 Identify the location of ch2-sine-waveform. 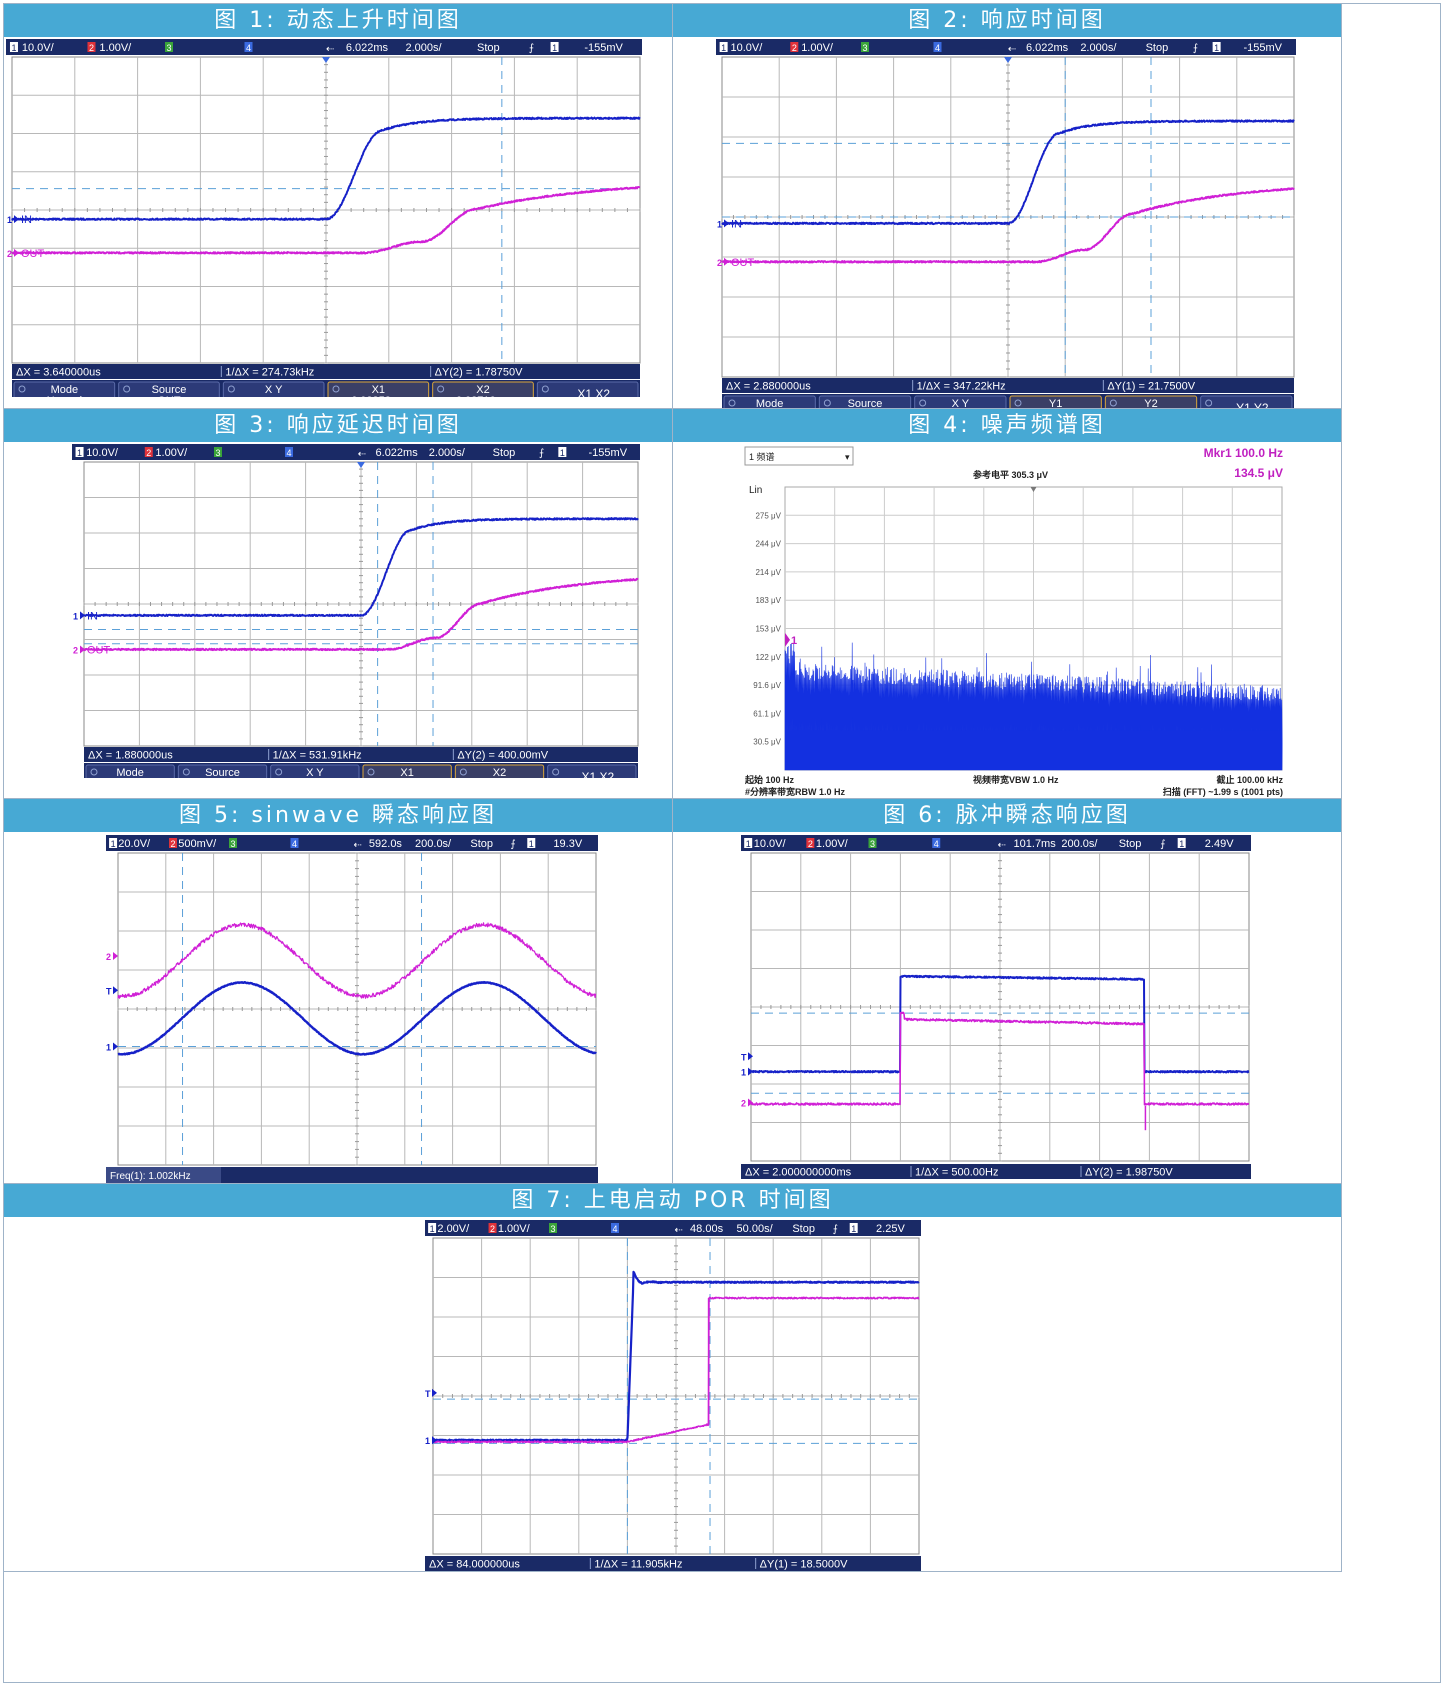
(357, 960).